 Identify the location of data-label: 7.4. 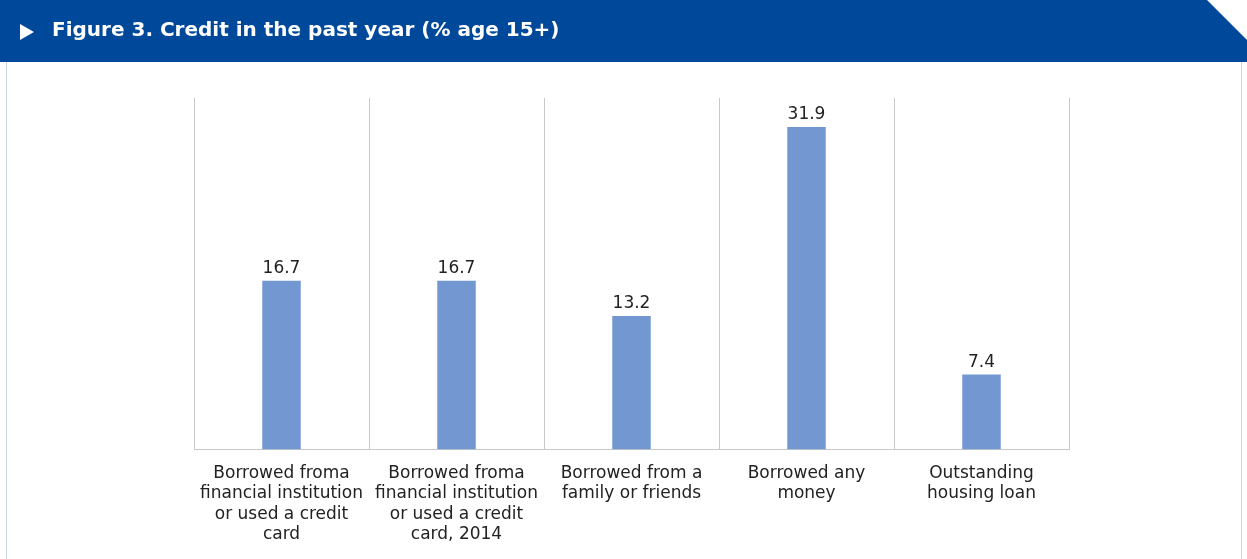
(981, 360).